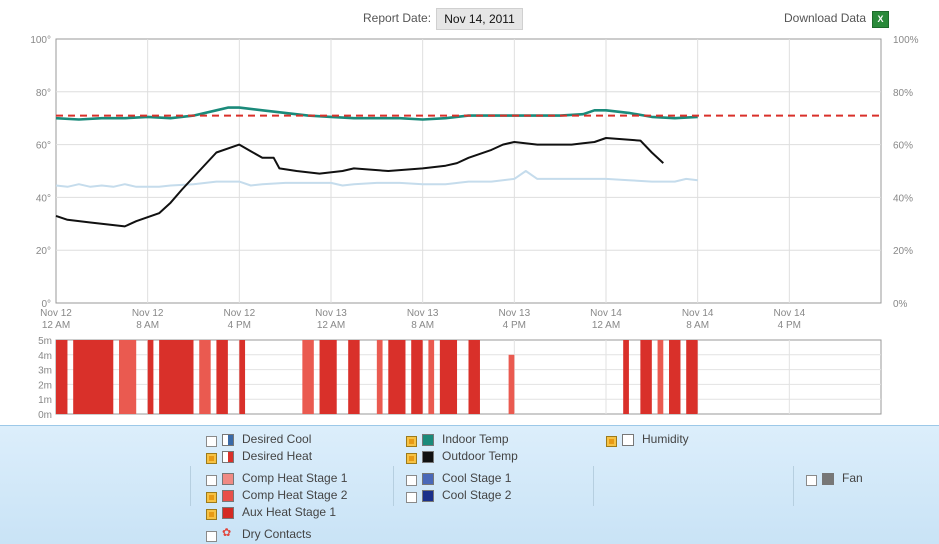  What do you see at coordinates (228, 457) in the screenshot?
I see `desired-heat-swatch` at bounding box center [228, 457].